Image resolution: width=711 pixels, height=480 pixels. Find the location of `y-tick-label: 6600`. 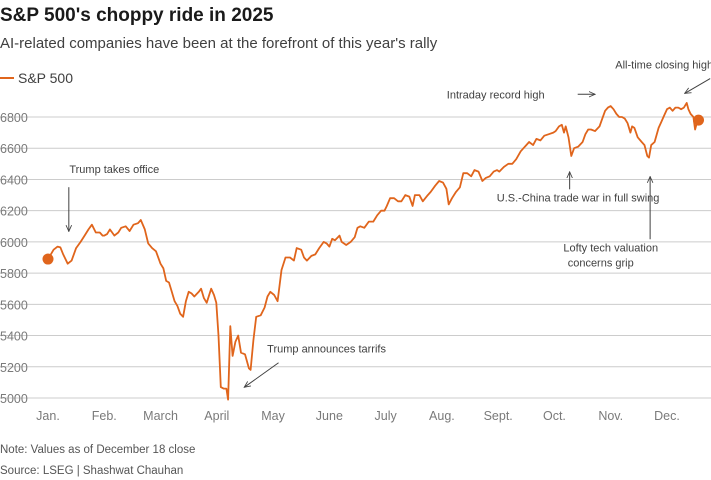

y-tick-label: 6600 is located at coordinates (14, 149).